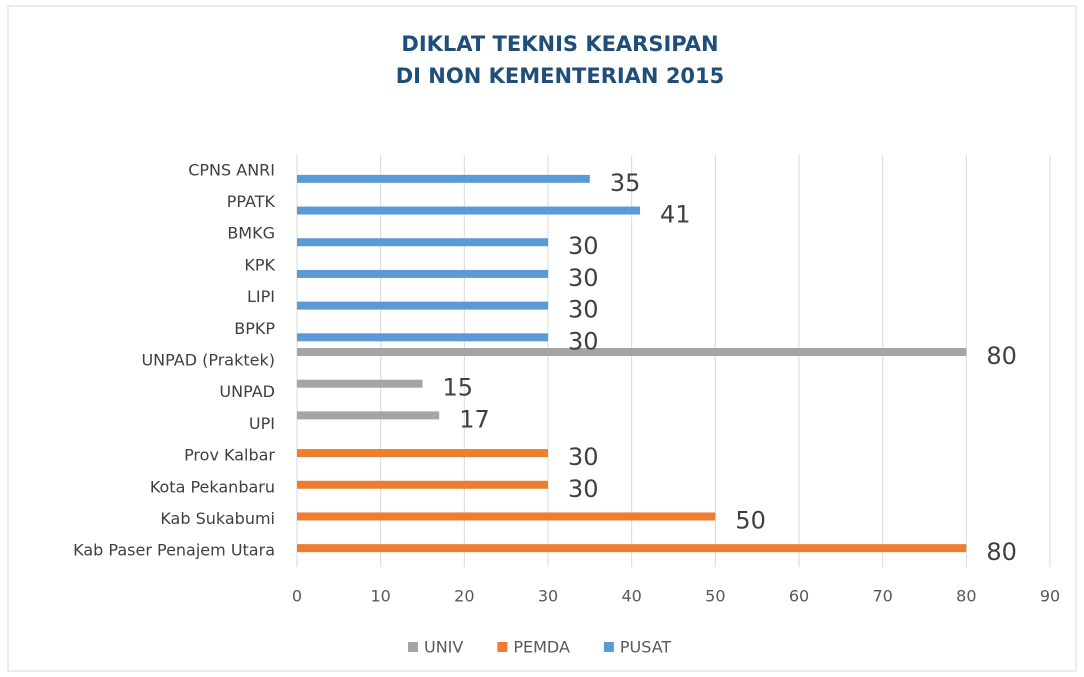 The width and height of the screenshot is (1084, 677). Describe the element at coordinates (212, 486) in the screenshot. I see `y-tick-label: Kota Pekanbaru` at that location.